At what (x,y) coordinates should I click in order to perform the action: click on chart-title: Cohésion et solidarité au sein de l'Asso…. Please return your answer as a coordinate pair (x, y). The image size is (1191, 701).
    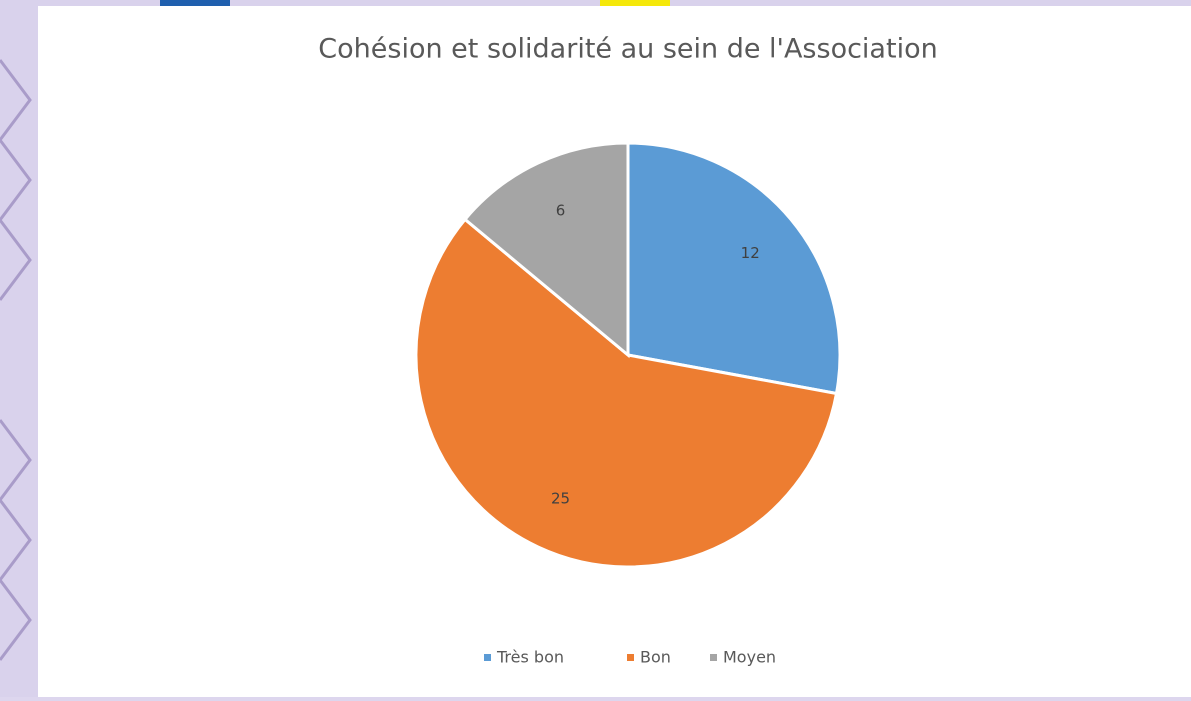
    Looking at the image, I should click on (627, 49).